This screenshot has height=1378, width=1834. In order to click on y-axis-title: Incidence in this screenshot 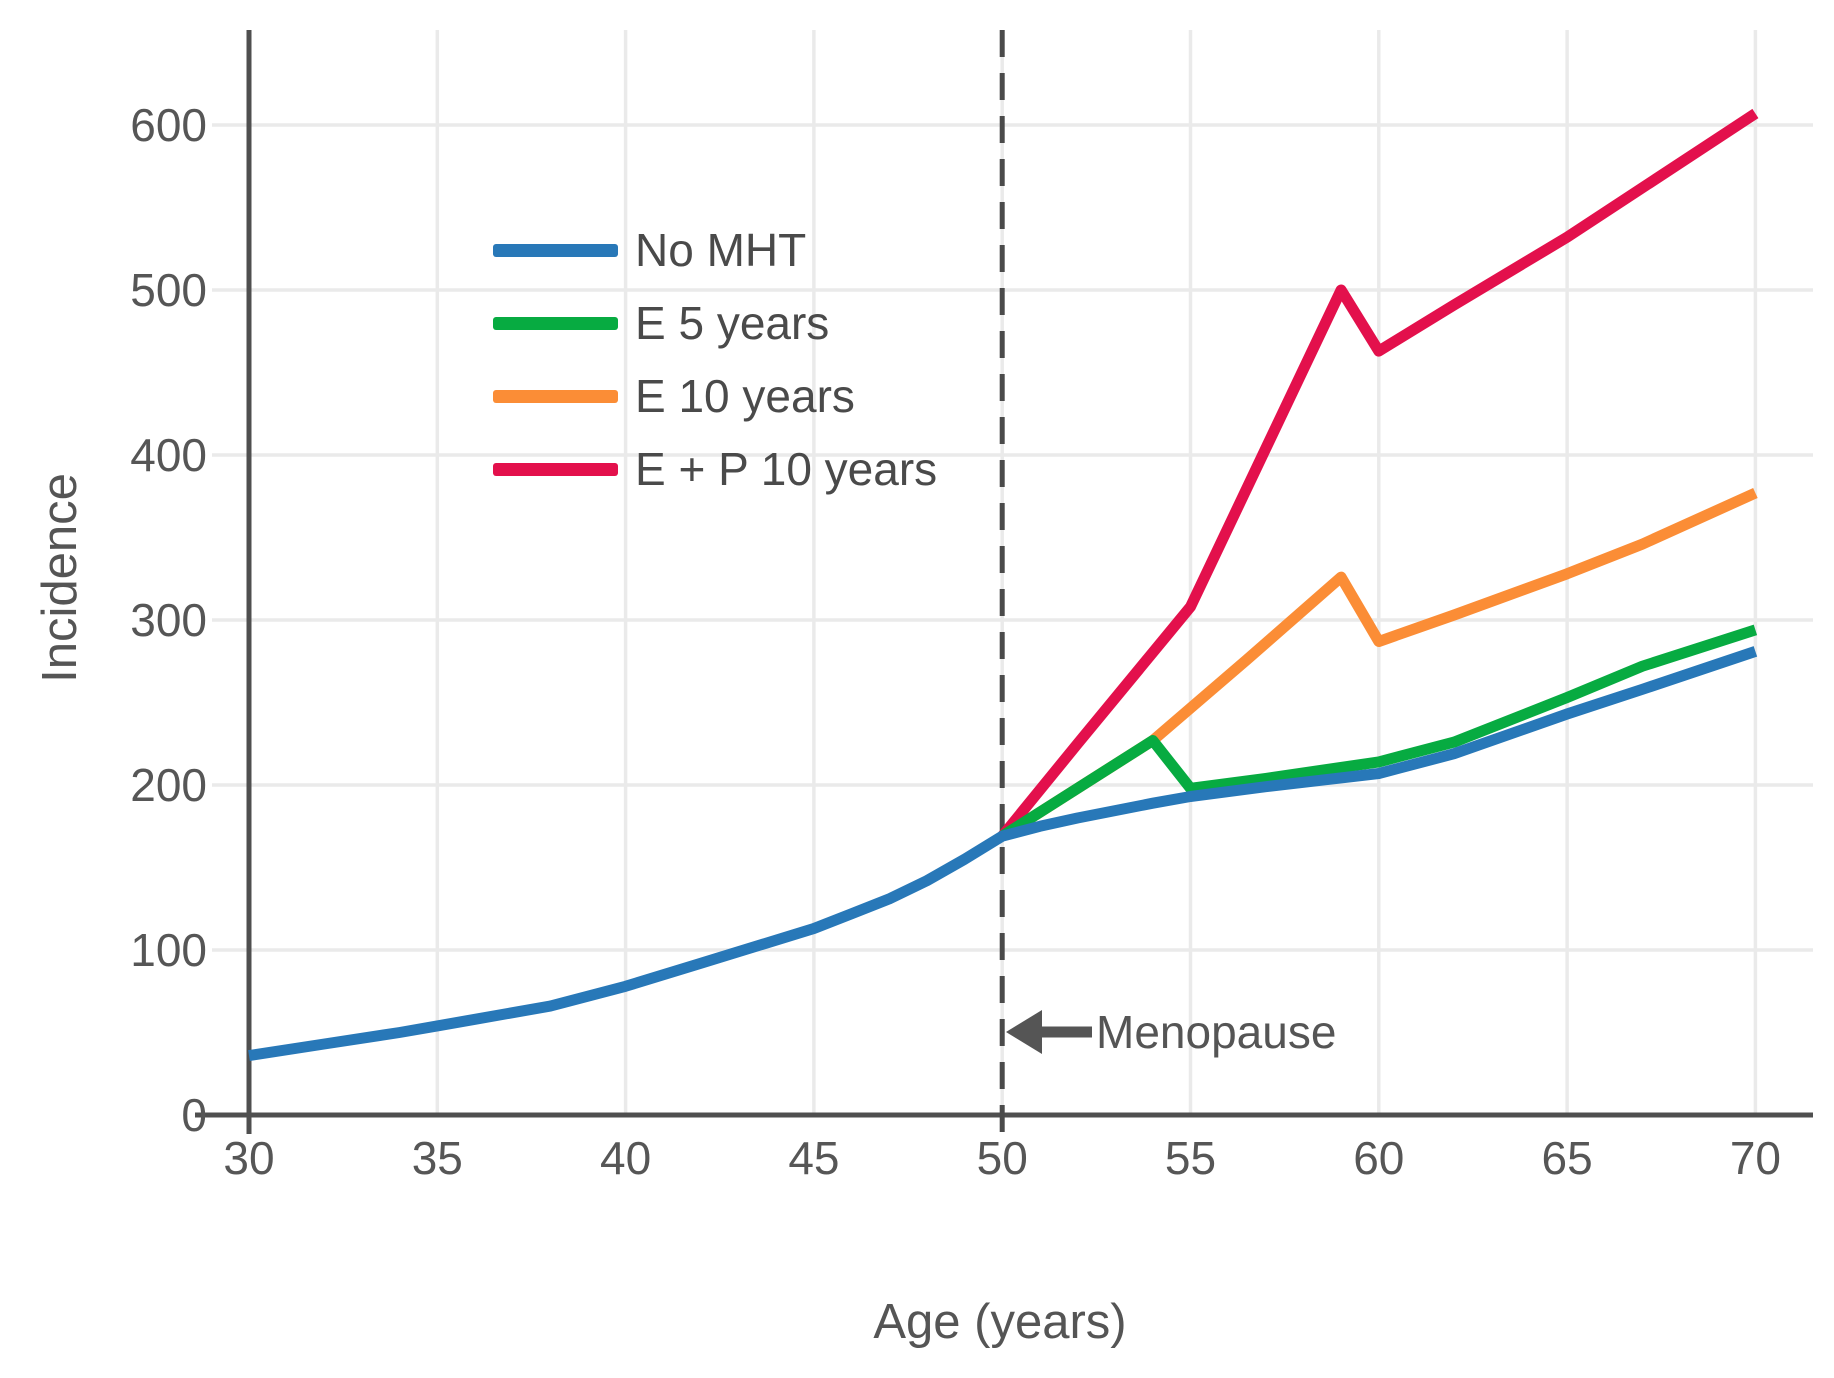, I will do `click(60, 578)`.